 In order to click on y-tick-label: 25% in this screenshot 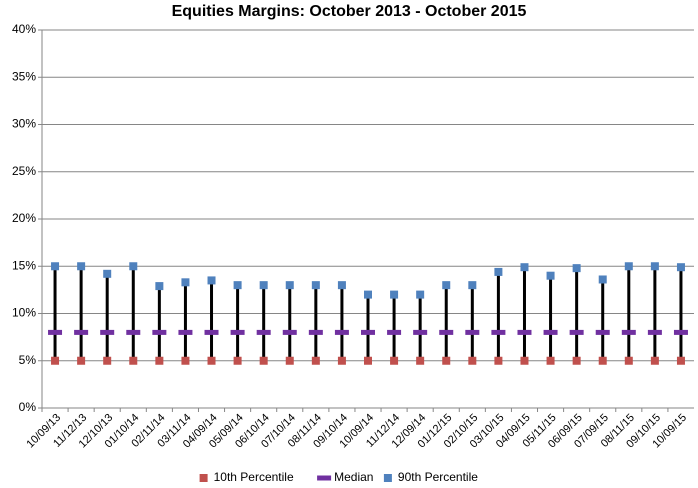, I will do `click(24, 171)`.